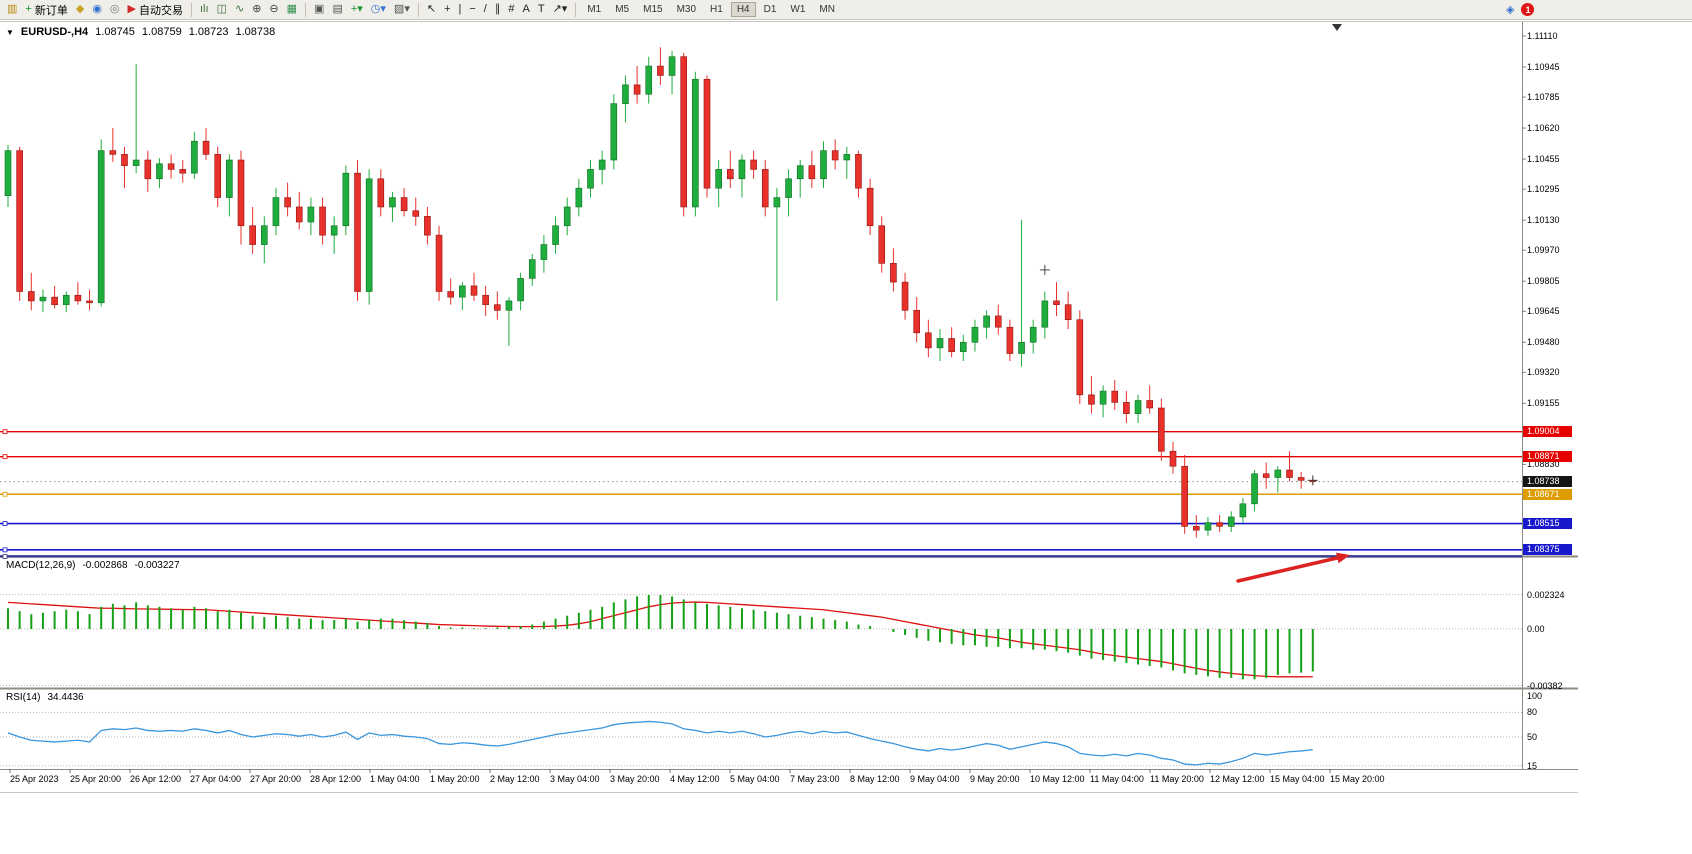  I want to click on market-watch-icon-glyph: ◉, so click(97, 9).